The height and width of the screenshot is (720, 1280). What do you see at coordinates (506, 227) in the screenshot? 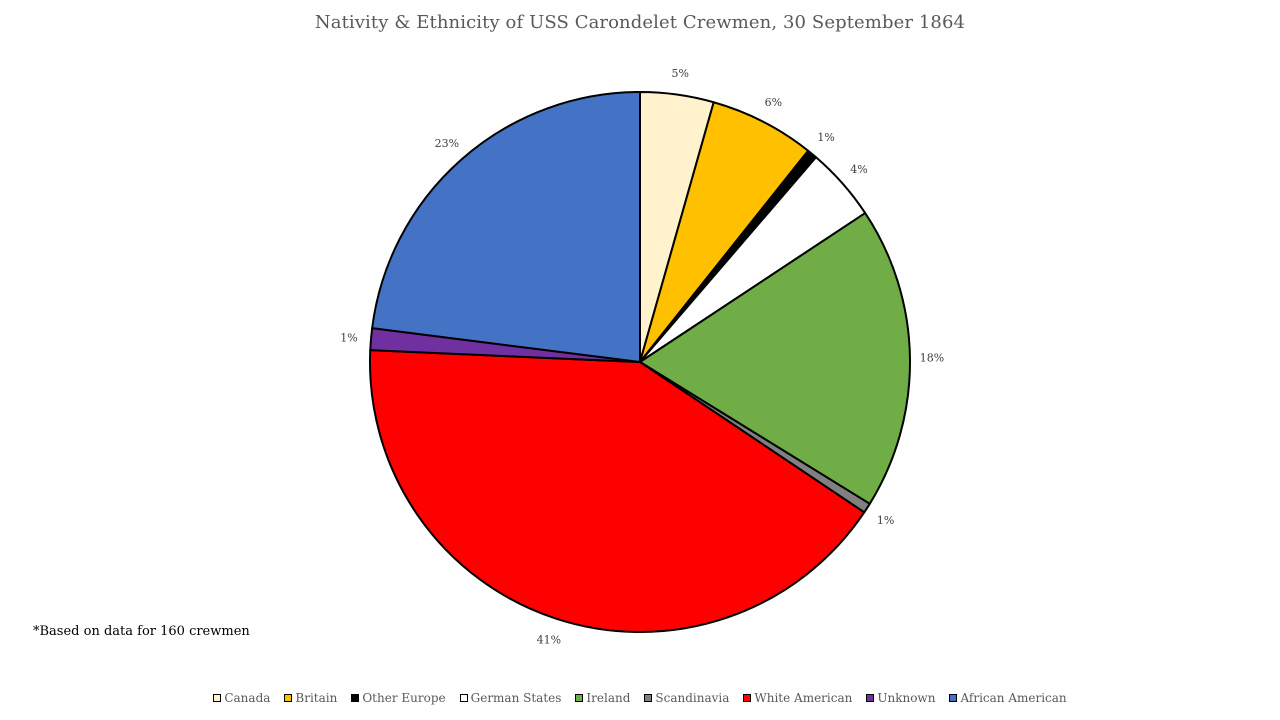
I see `pie-slice-african-american` at bounding box center [506, 227].